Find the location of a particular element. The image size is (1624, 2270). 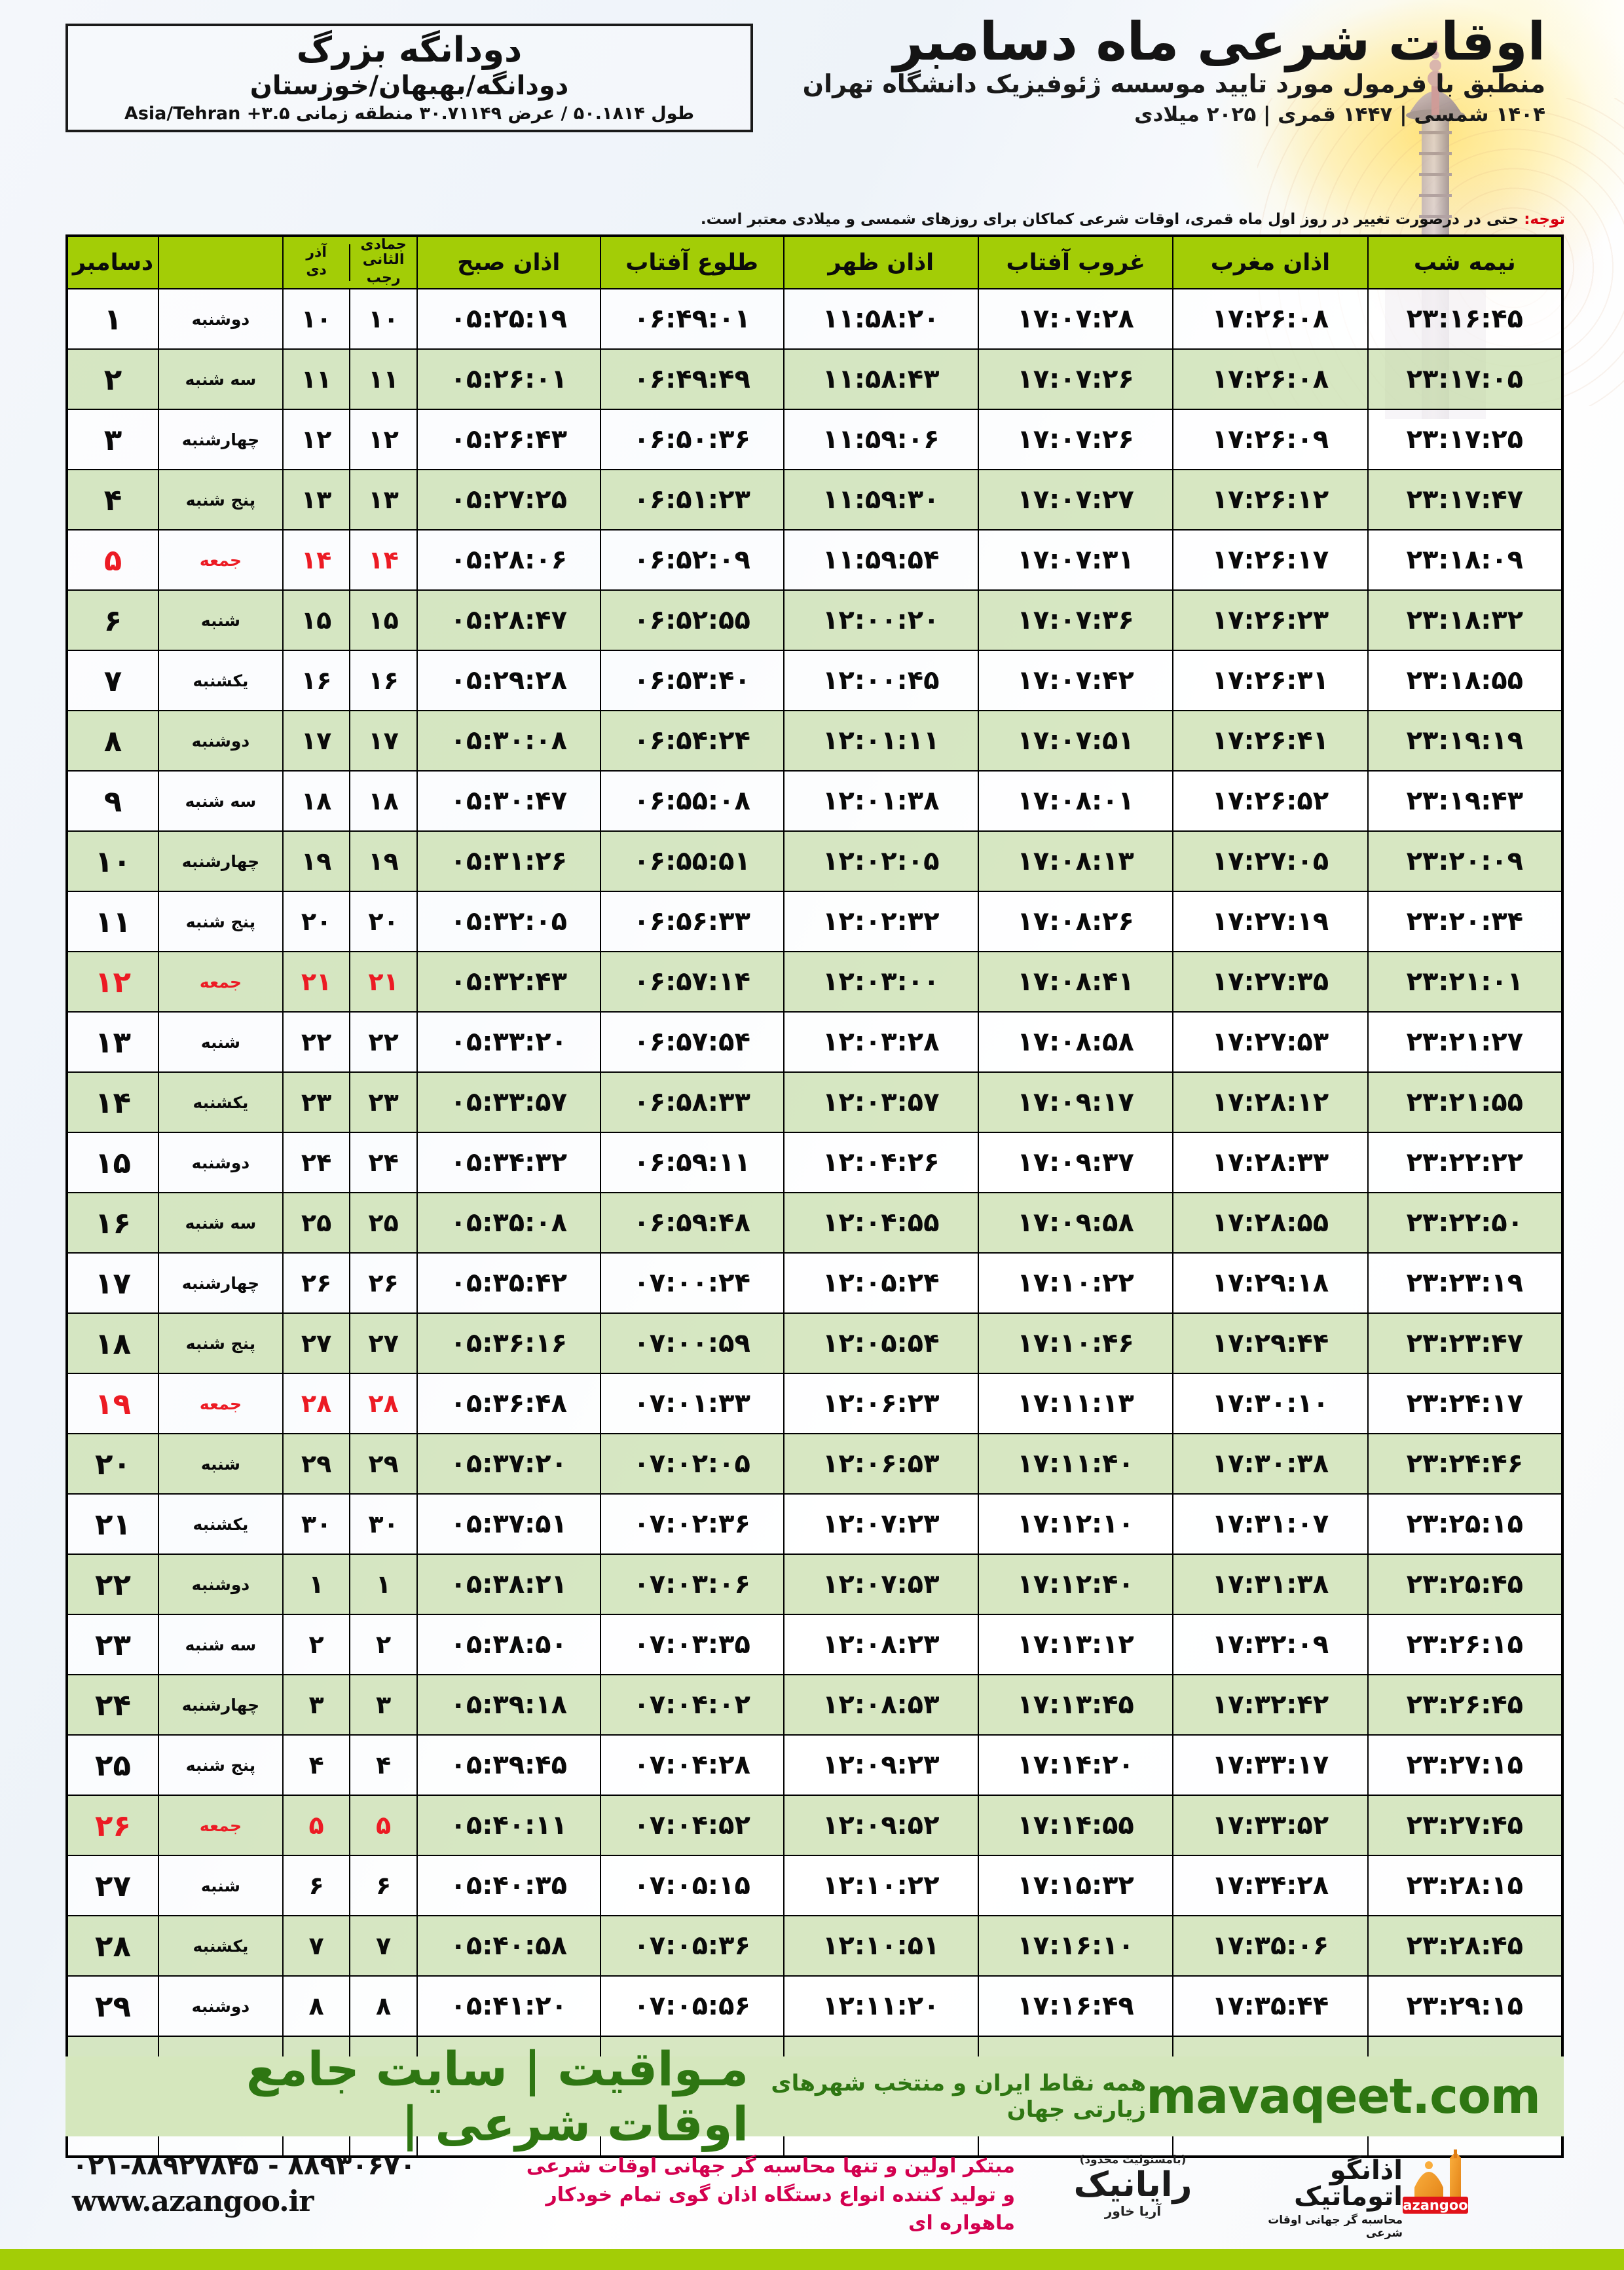

cell-hijri-day: ۲۵ is located at coordinates (383, 1223).